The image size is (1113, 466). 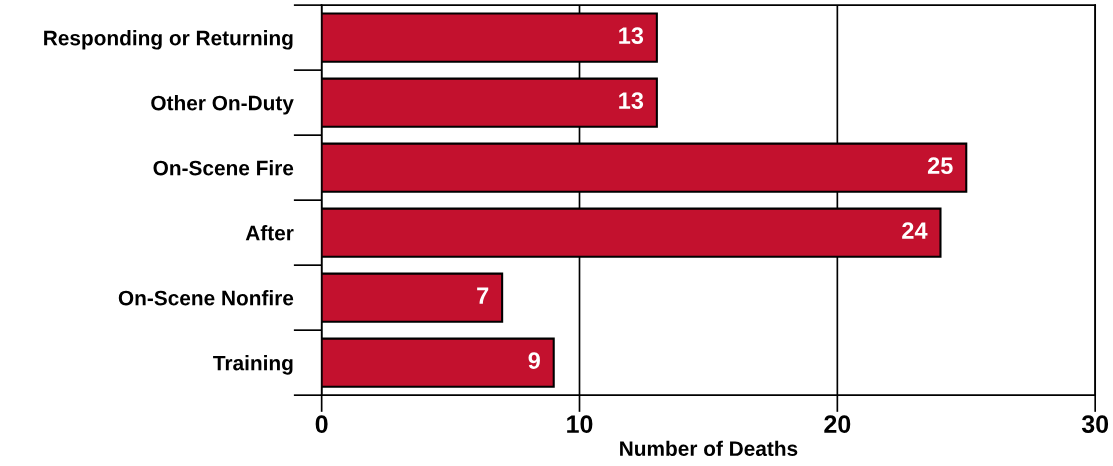 I want to click on data-label: 7, so click(x=483, y=295).